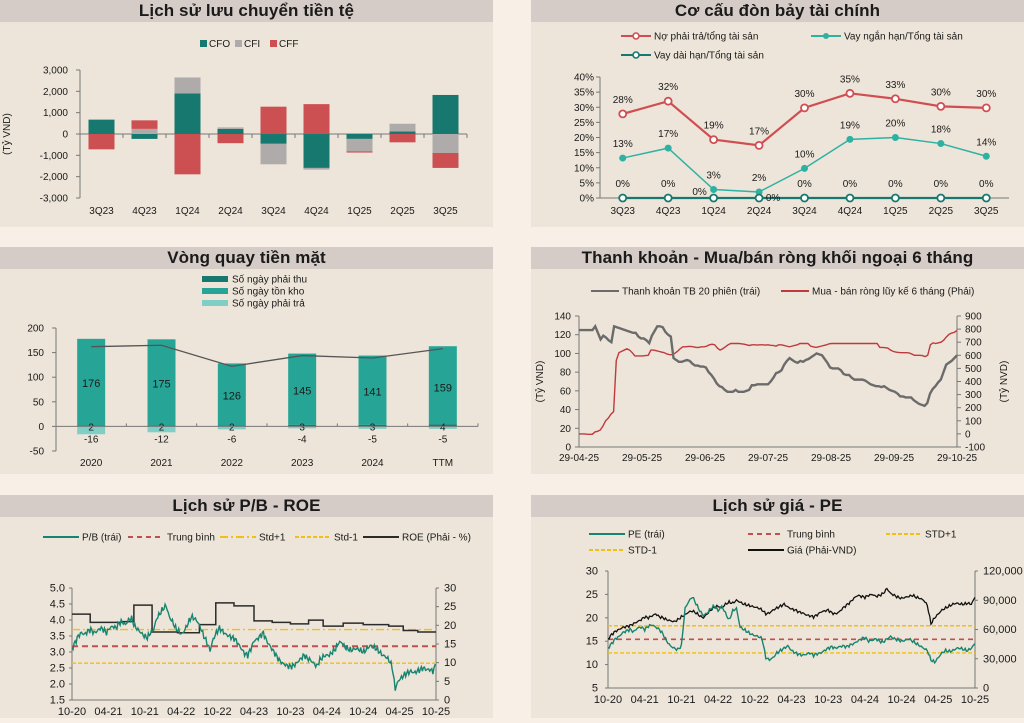 Image resolution: width=1024 pixels, height=723 pixels. Describe the element at coordinates (592, 618) in the screenshot. I see `y-tick-label-left: 20` at that location.